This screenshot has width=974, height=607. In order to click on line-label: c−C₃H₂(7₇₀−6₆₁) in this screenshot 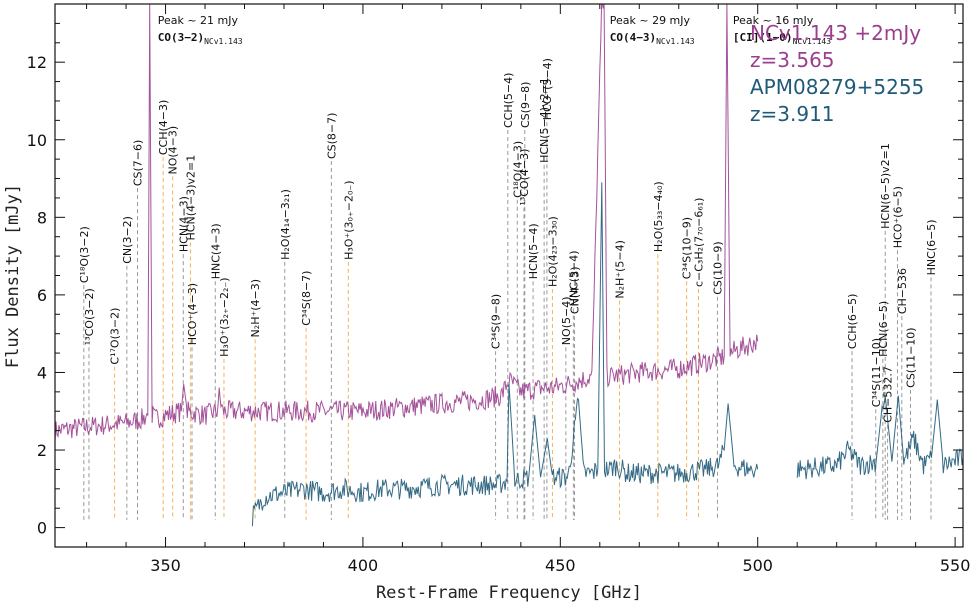, I will do `click(698, 242)`.